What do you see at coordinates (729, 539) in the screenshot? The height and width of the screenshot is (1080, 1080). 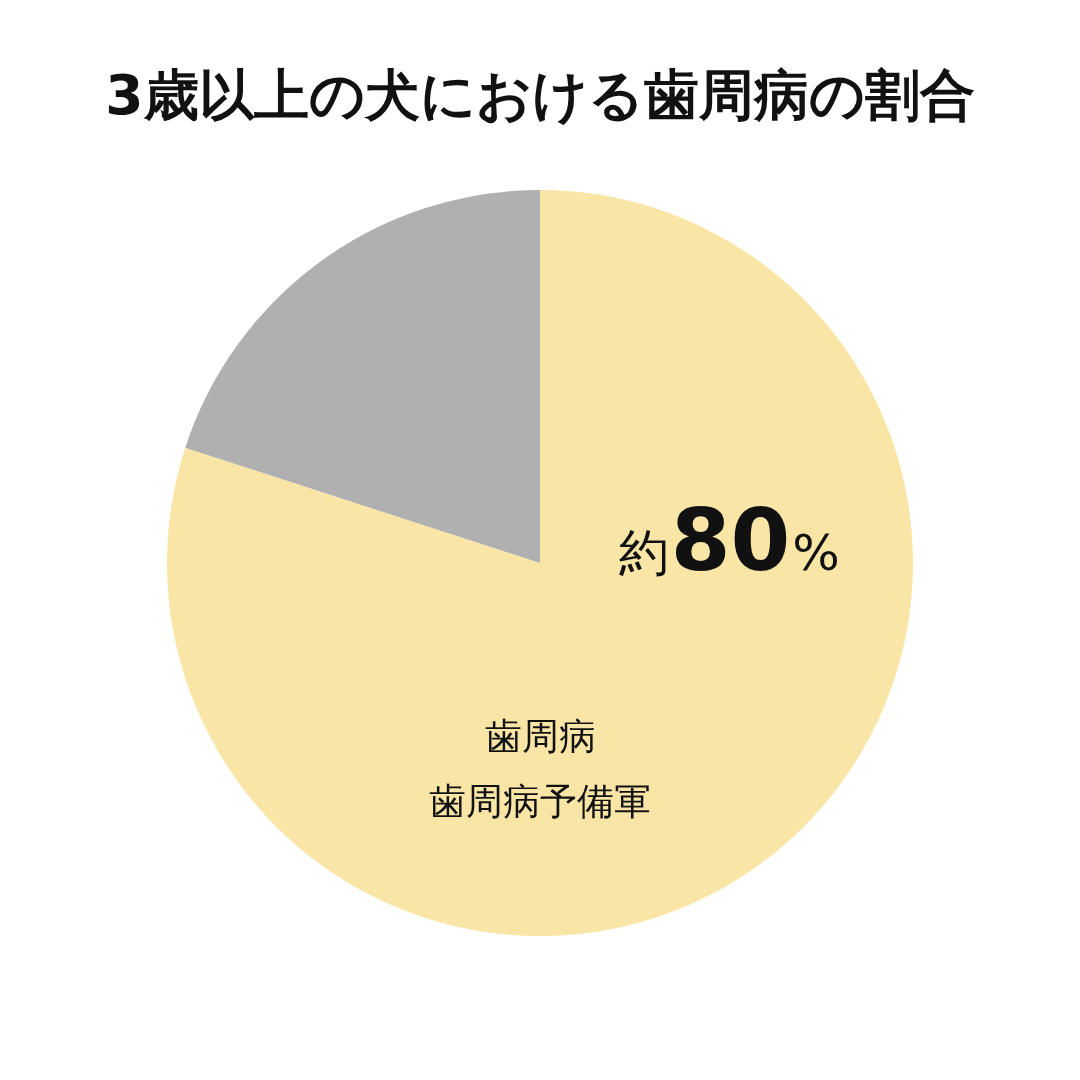 I see `data-label: 約80%` at bounding box center [729, 539].